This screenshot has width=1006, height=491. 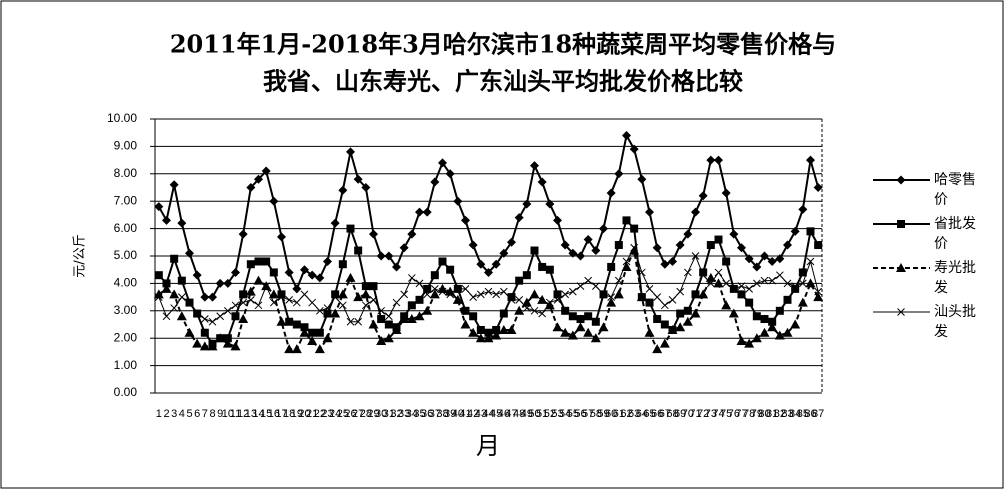 I want to click on y-tick-label: 5.00, so click(x=126, y=255).